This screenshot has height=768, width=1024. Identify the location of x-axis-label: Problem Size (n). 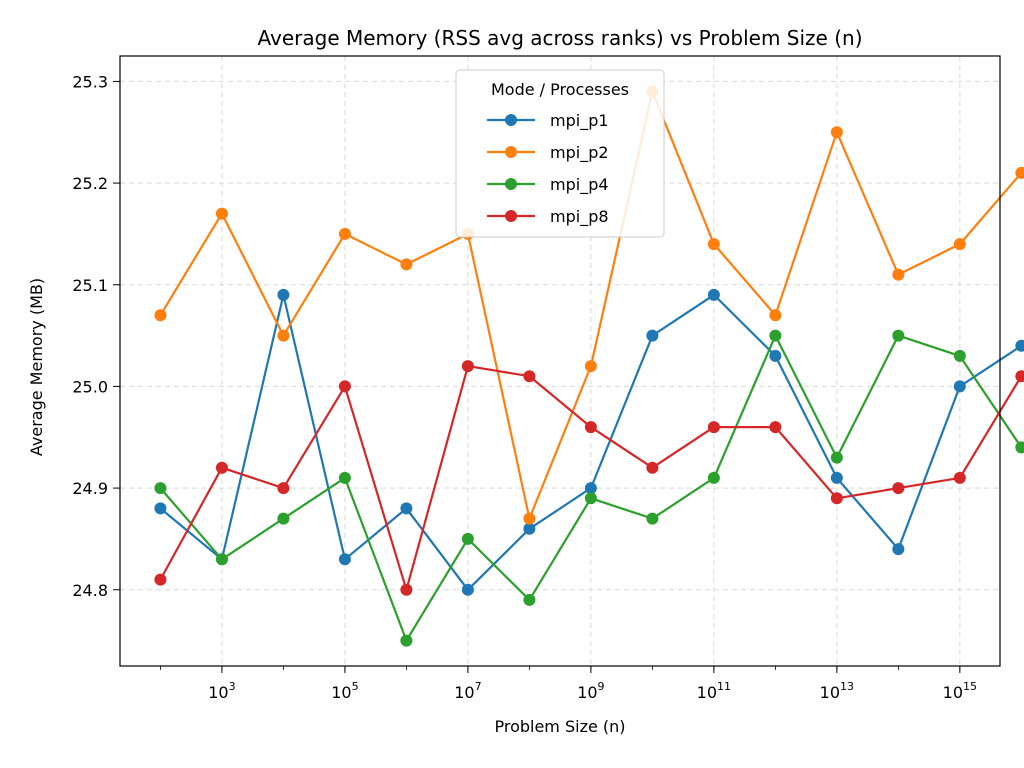
(559, 726).